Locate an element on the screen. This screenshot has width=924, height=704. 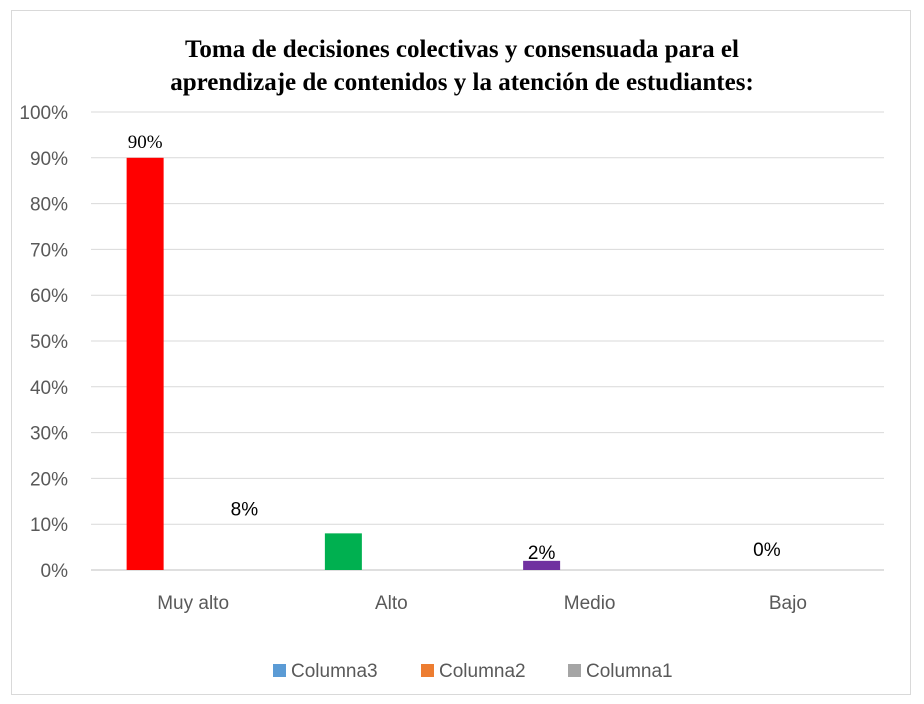
legend-entry: Columna3 is located at coordinates (334, 671).